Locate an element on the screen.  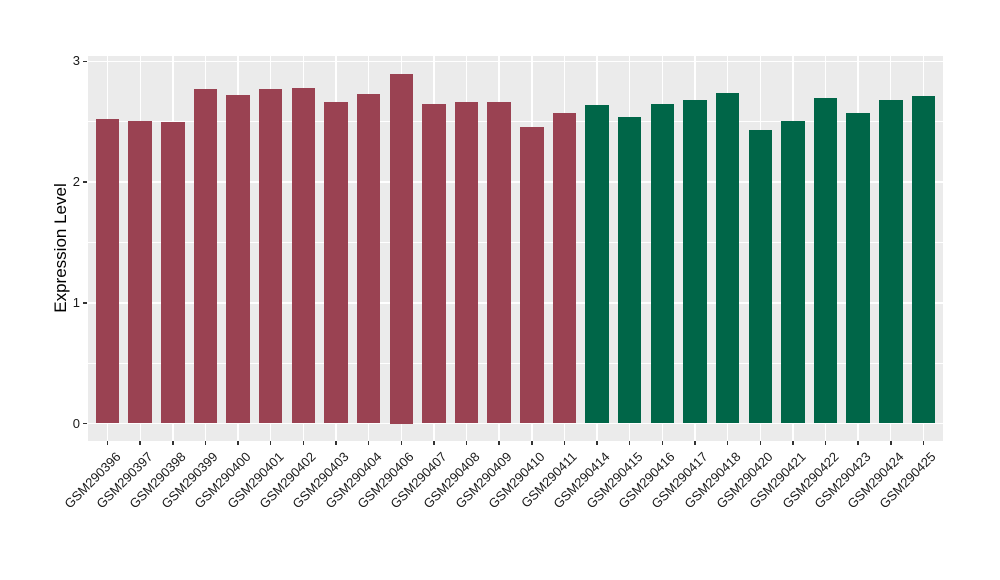
y-tick-label: 0 is located at coordinates (76, 423).